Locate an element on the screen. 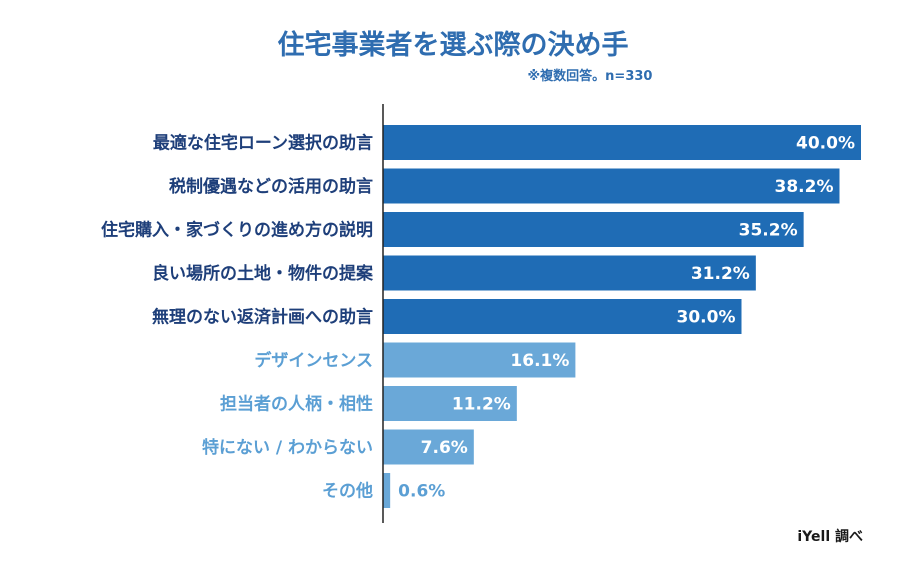 The image size is (907, 567). chart-title: 住宅事業者を選ぶ際の決め手 is located at coordinates (453, 45).